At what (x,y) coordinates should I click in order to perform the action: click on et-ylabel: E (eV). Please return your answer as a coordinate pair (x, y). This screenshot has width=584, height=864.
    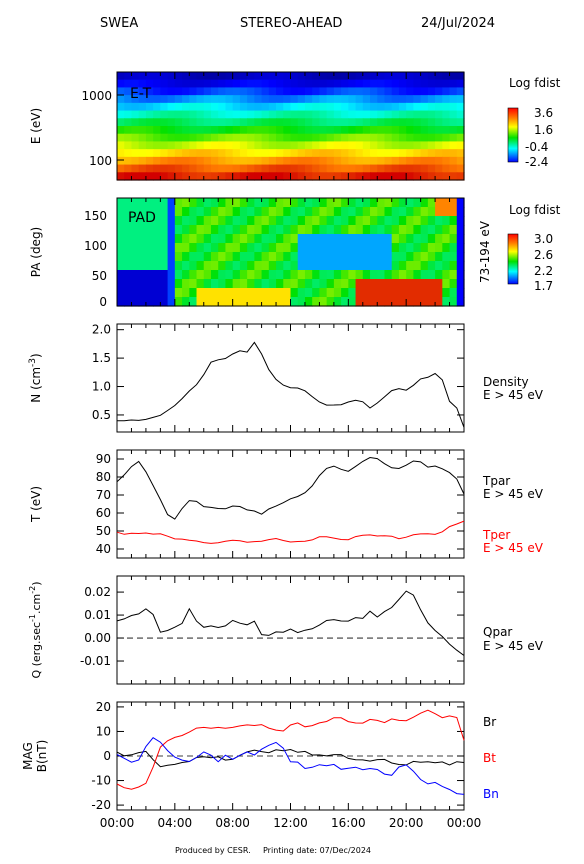
    Looking at the image, I should click on (36, 126).